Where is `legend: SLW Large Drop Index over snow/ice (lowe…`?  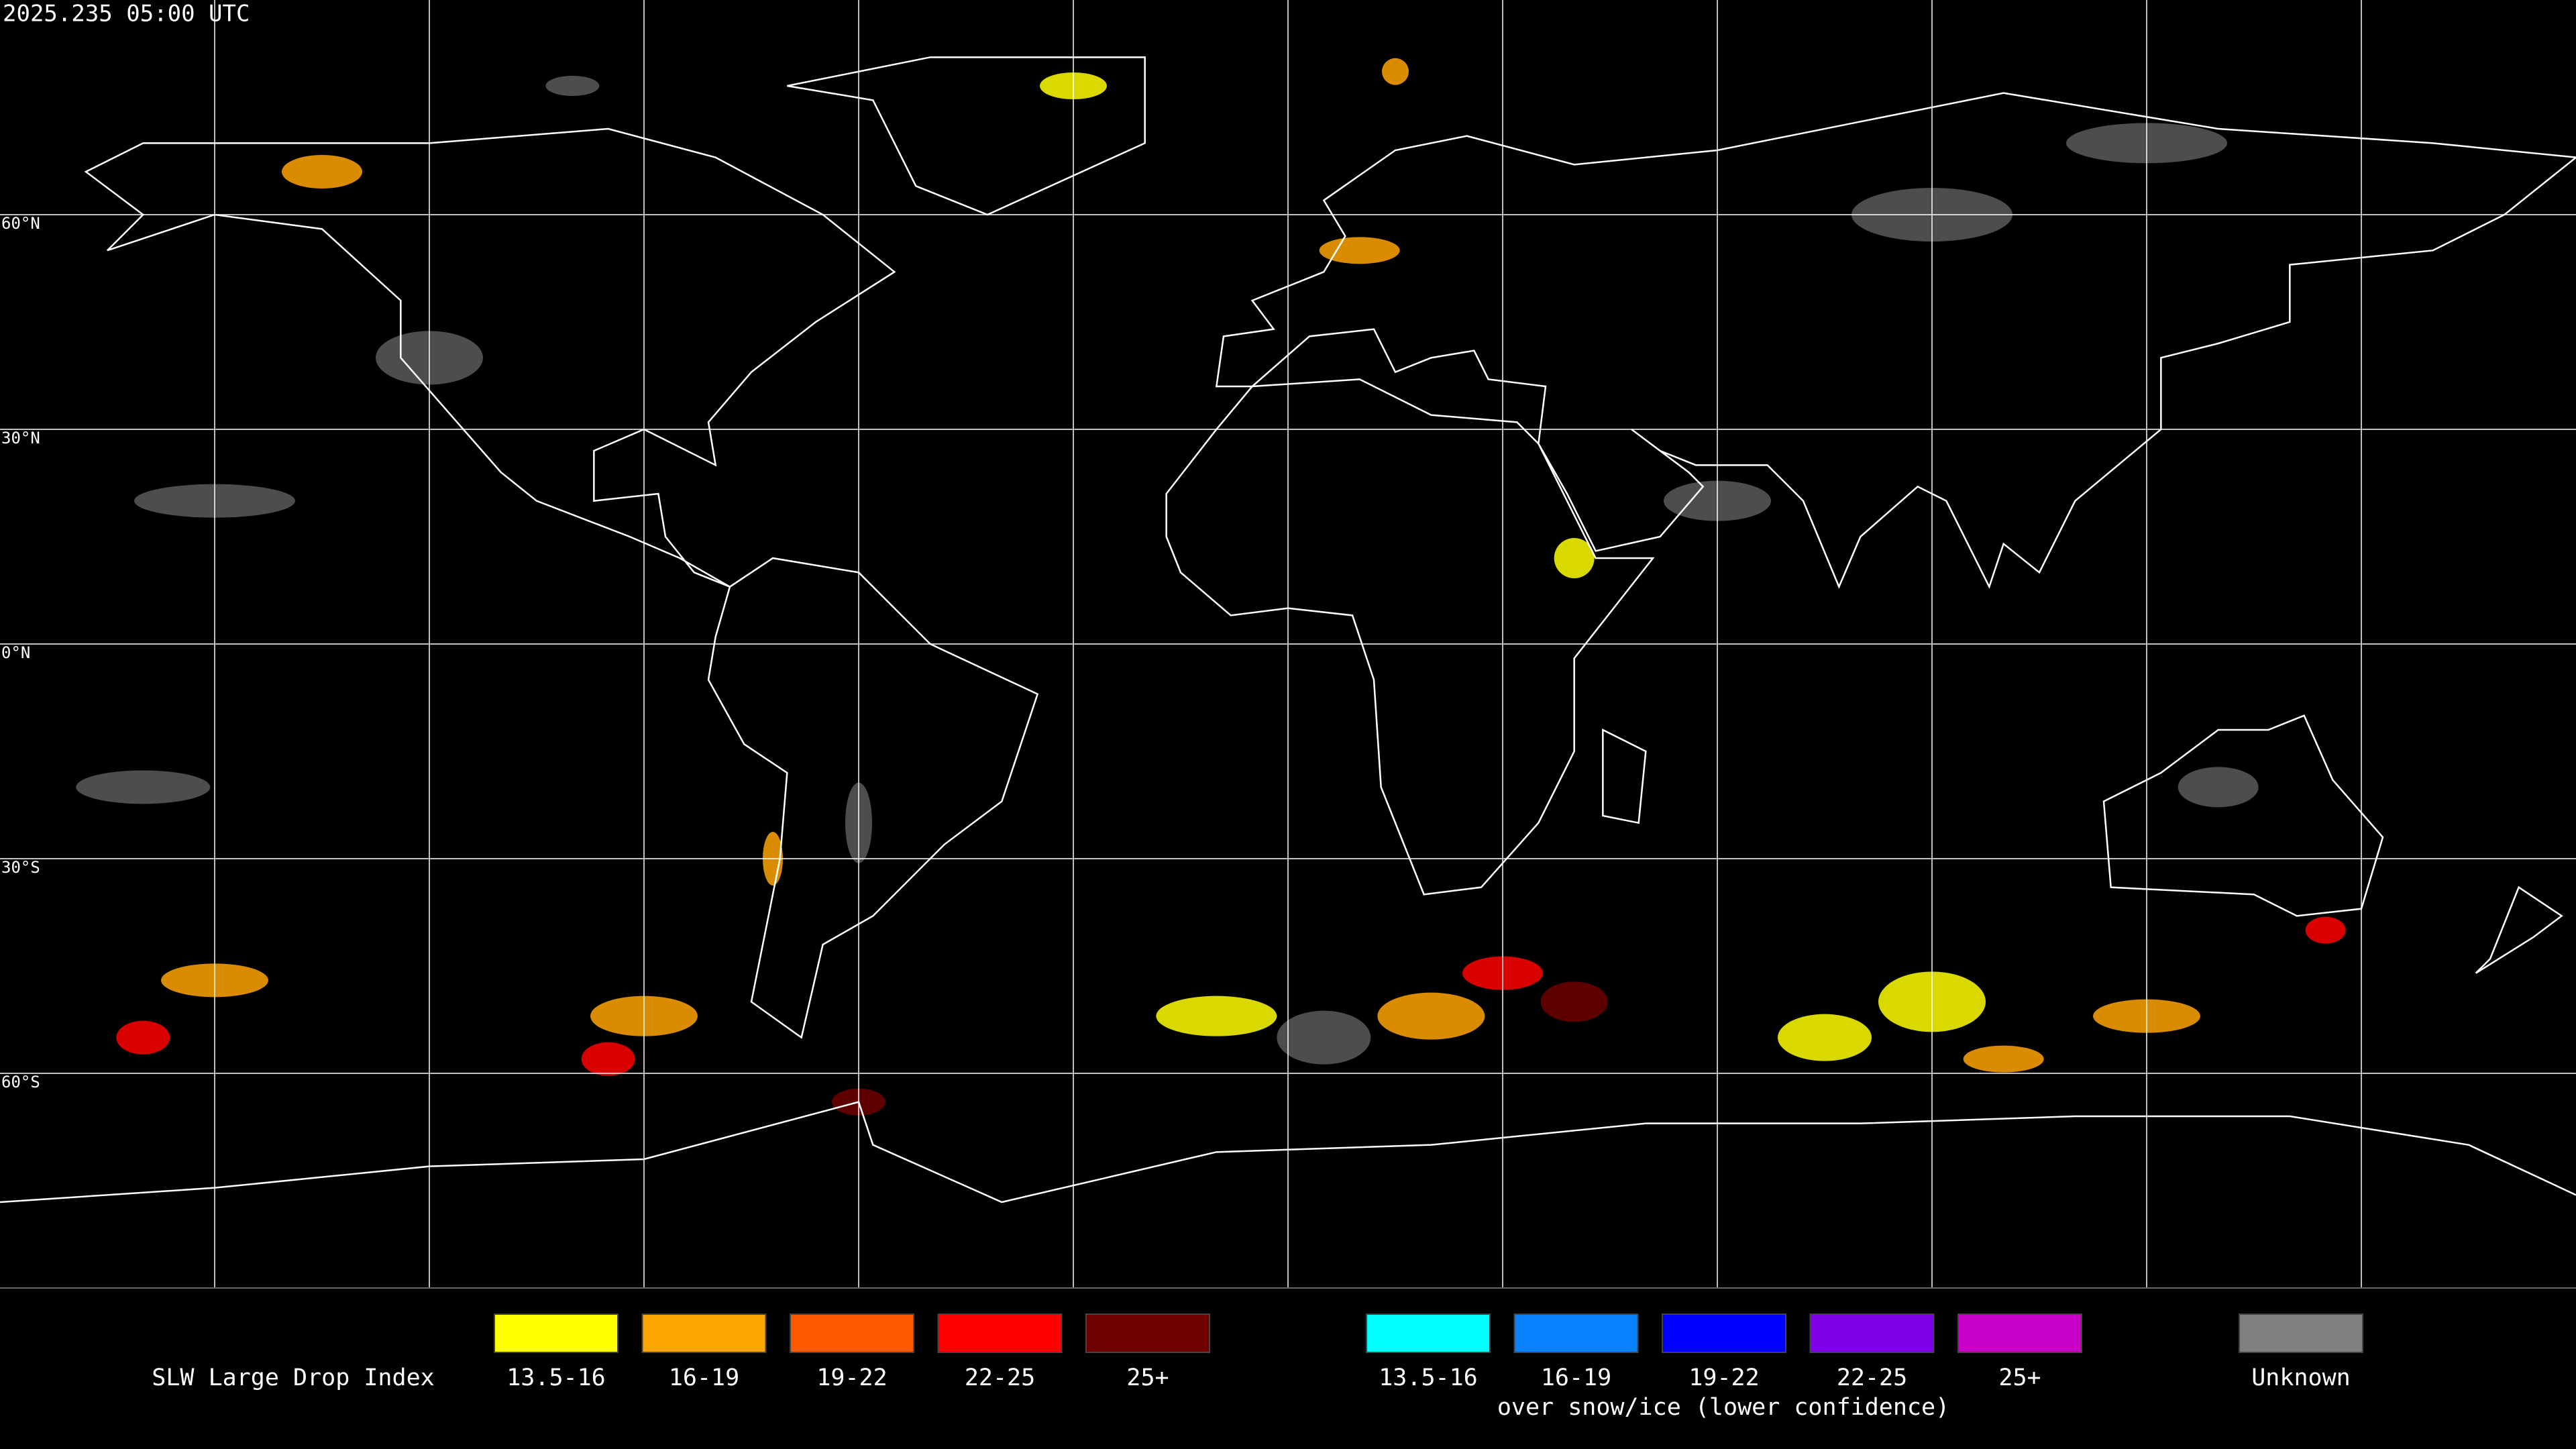 legend: SLW Large Drop Index over snow/ice (lowe… is located at coordinates (1257, 1367).